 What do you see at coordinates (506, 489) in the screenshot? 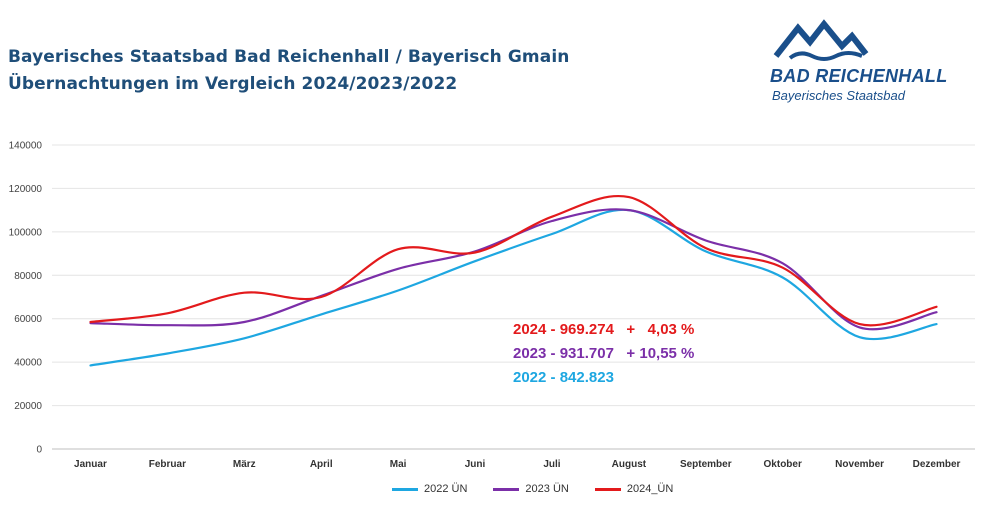
I see `legend-swatch-2023` at bounding box center [506, 489].